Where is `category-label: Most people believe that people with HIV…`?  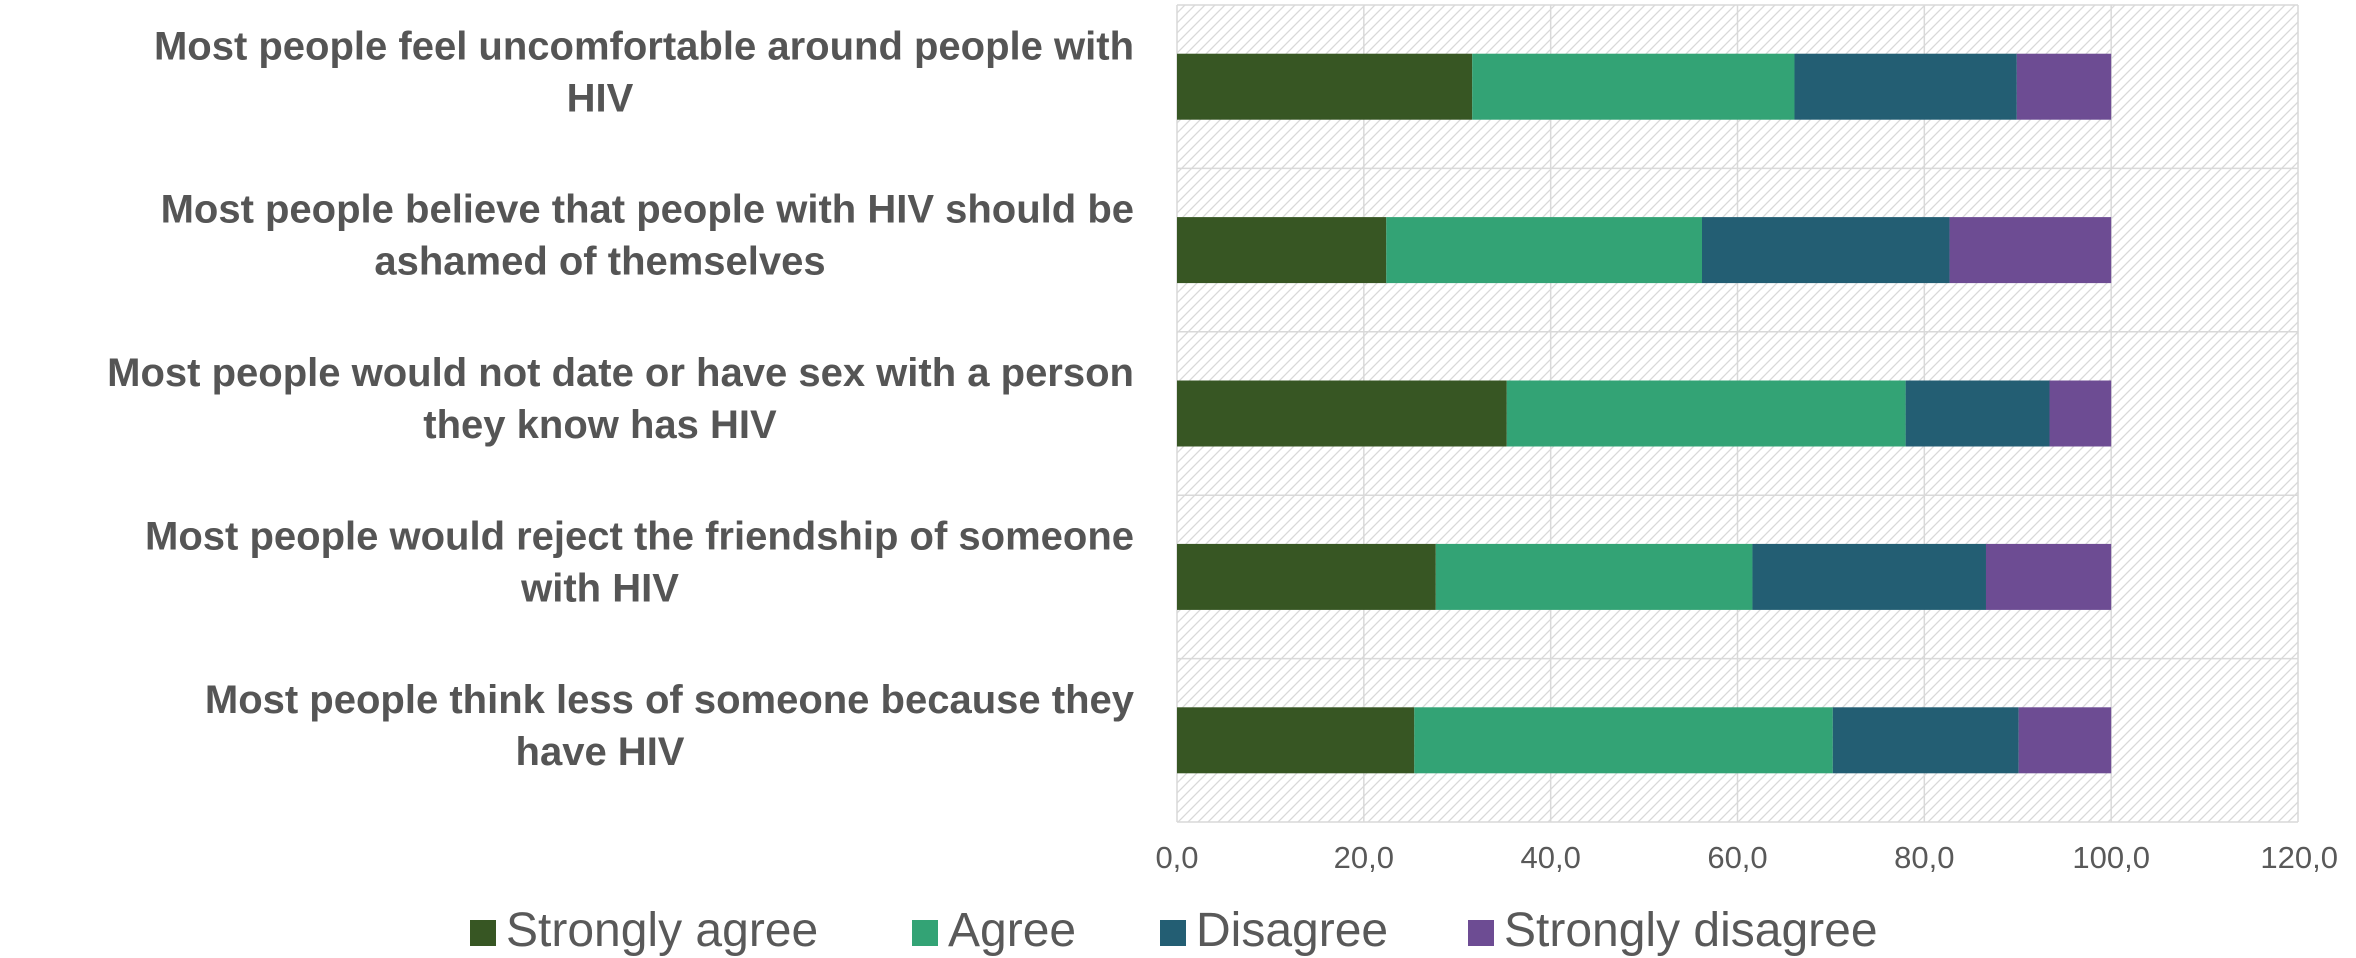 category-label: Most people believe that people with HIV… is located at coordinates (647, 210).